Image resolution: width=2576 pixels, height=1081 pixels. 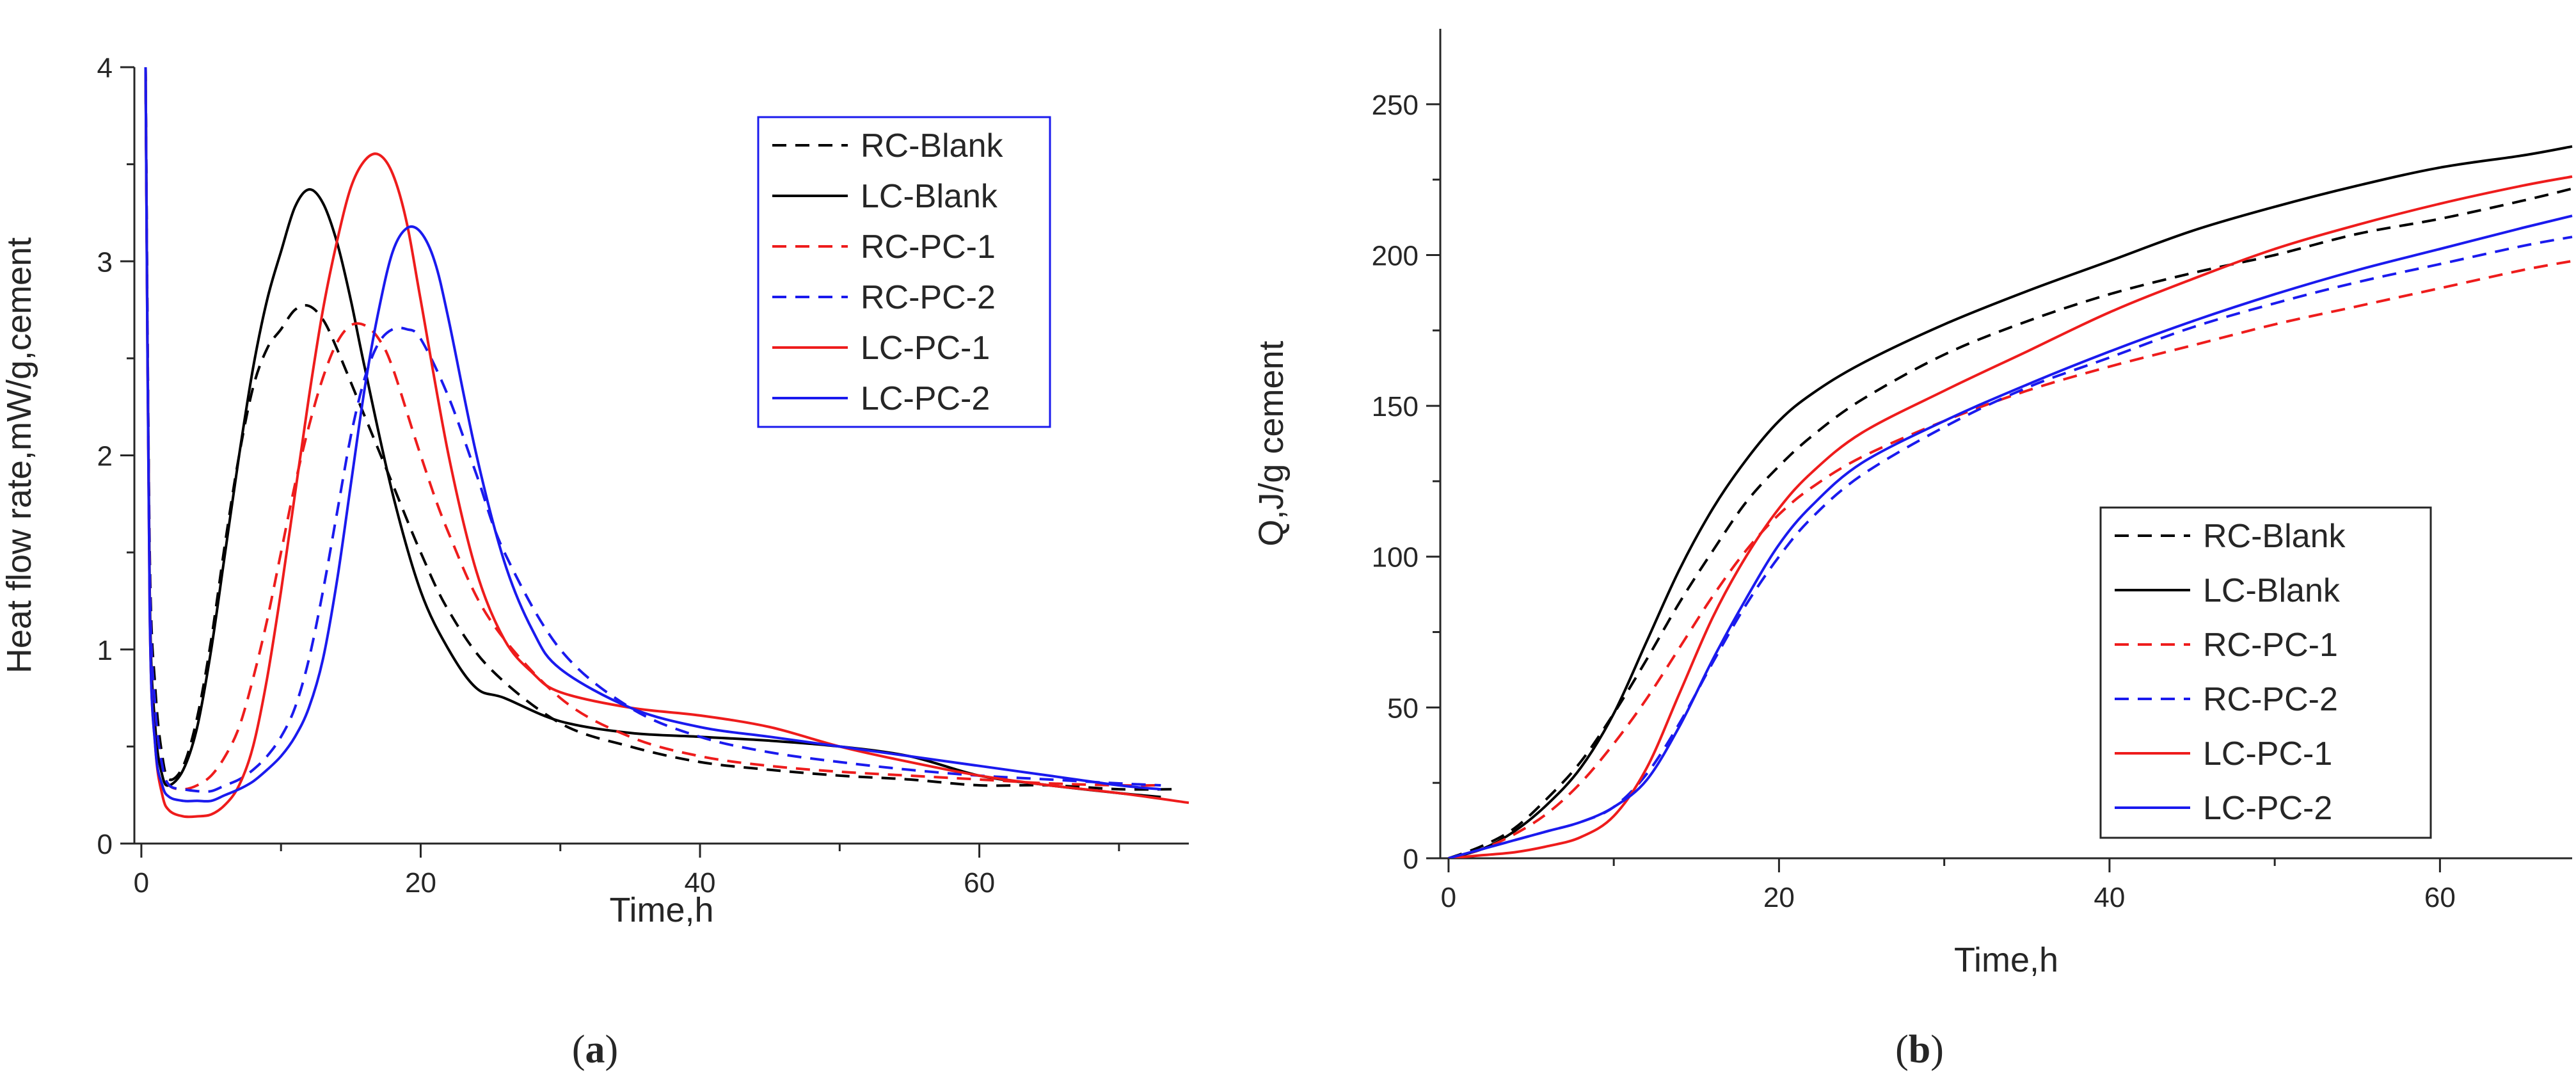 I want to click on y-tick-label: 150, so click(x=1396, y=406).